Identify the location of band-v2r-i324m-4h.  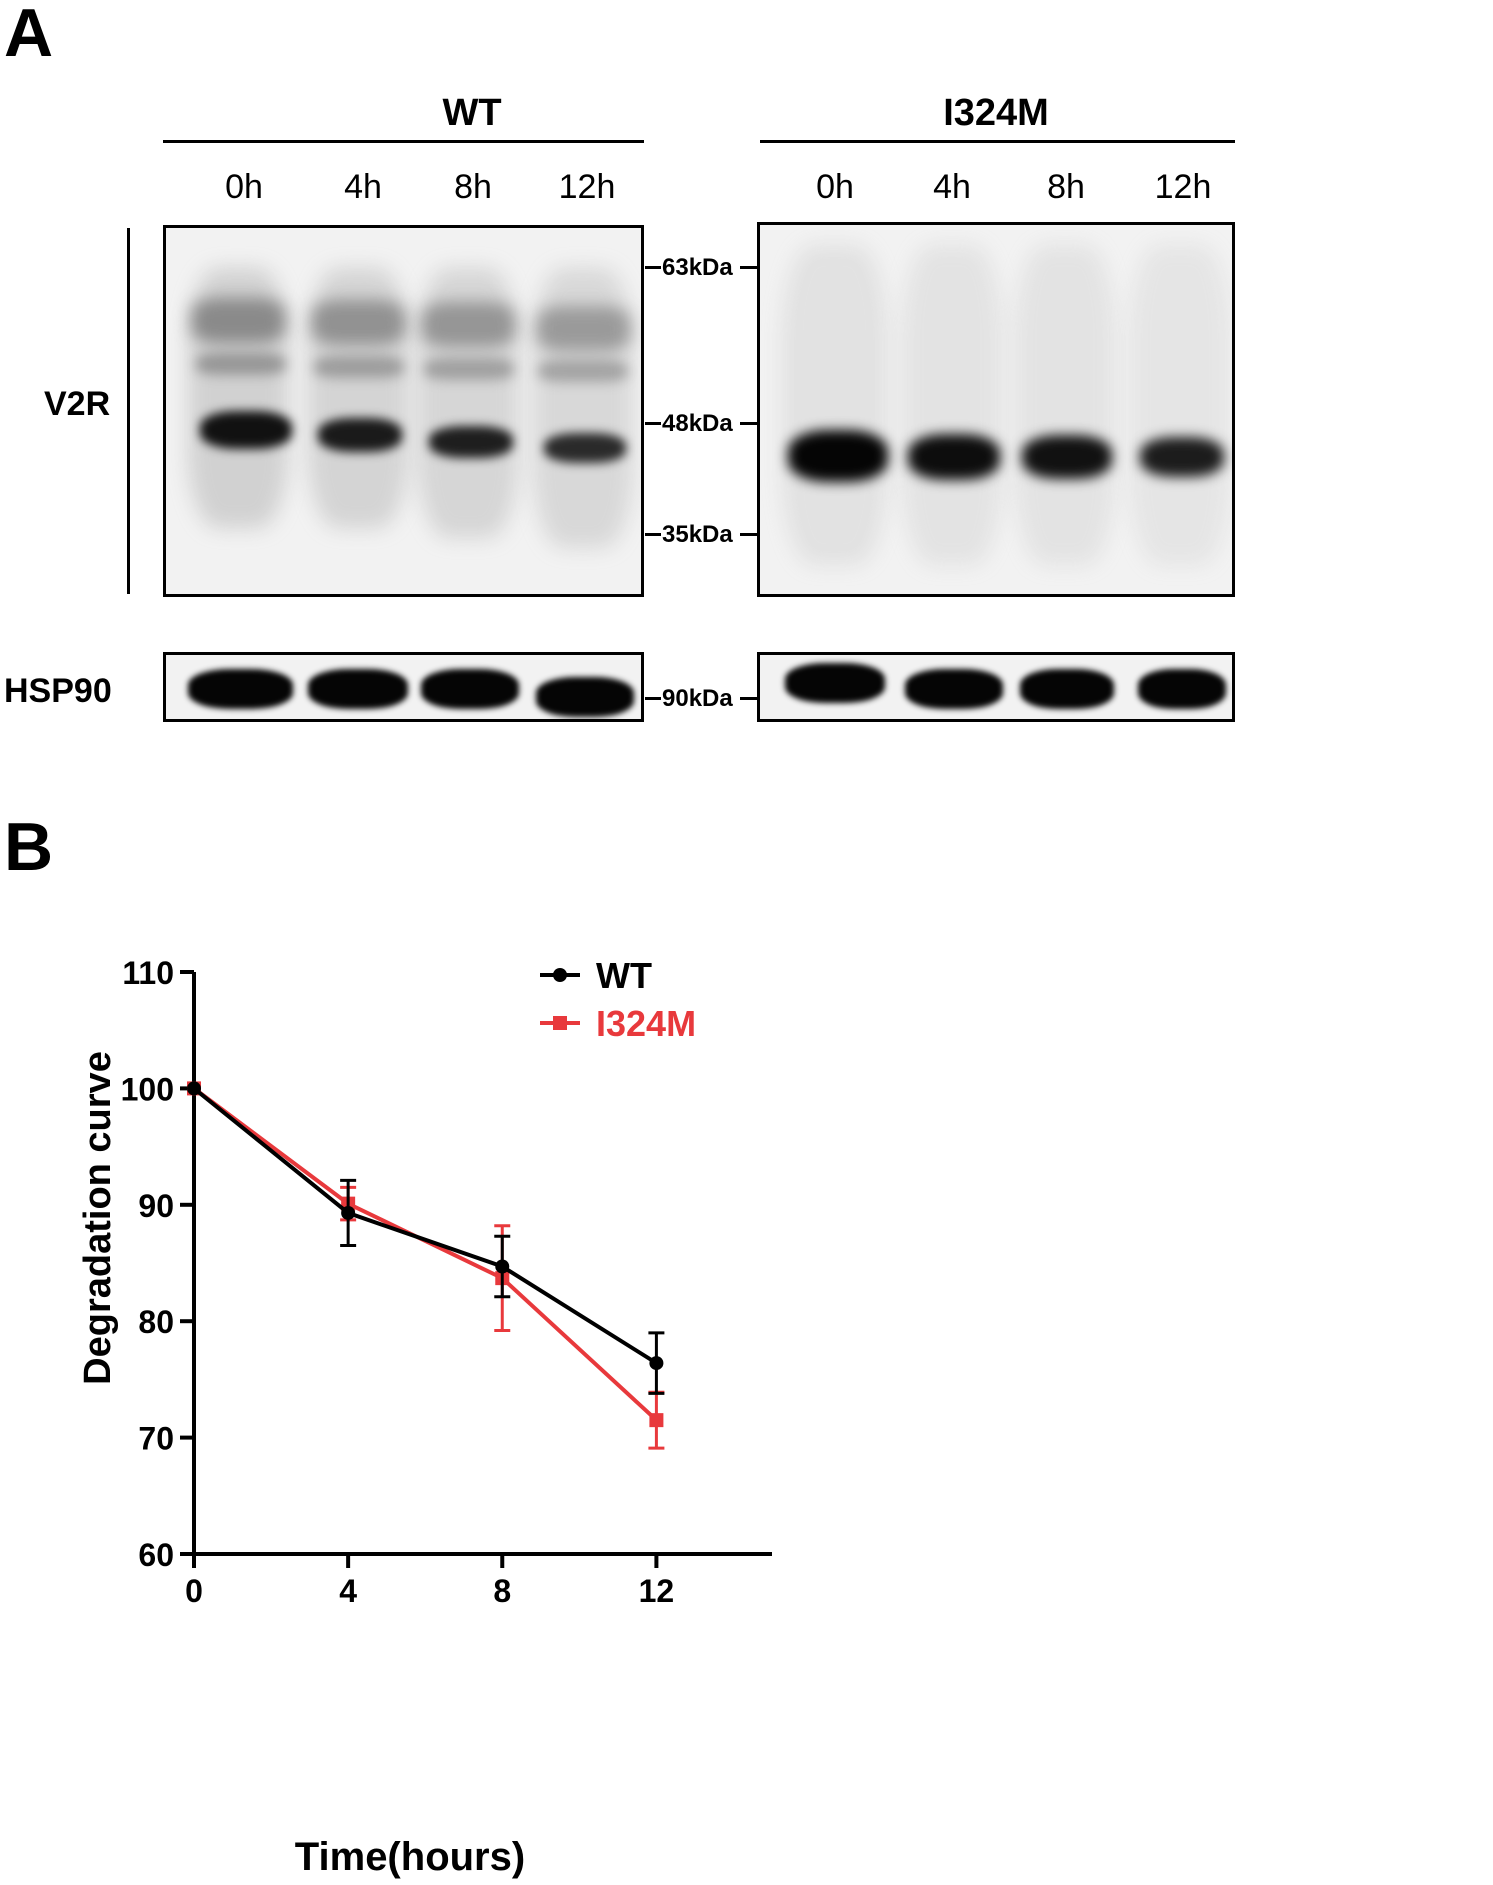
(954, 457).